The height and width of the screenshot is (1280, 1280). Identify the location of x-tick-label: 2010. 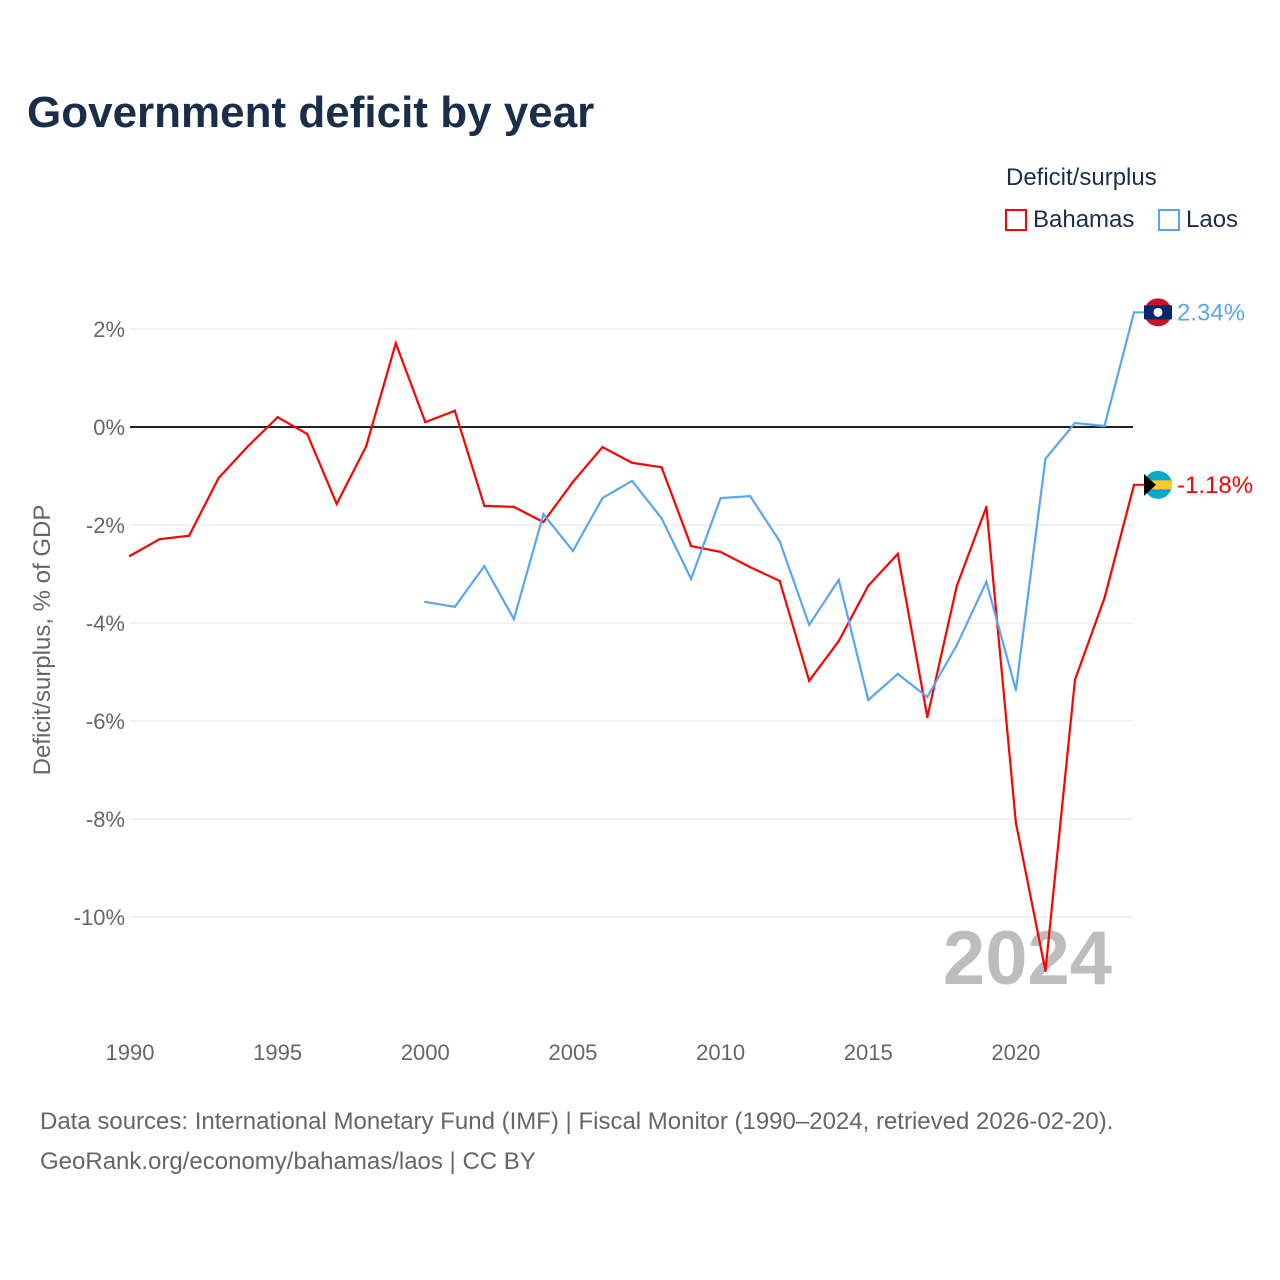
(720, 1052).